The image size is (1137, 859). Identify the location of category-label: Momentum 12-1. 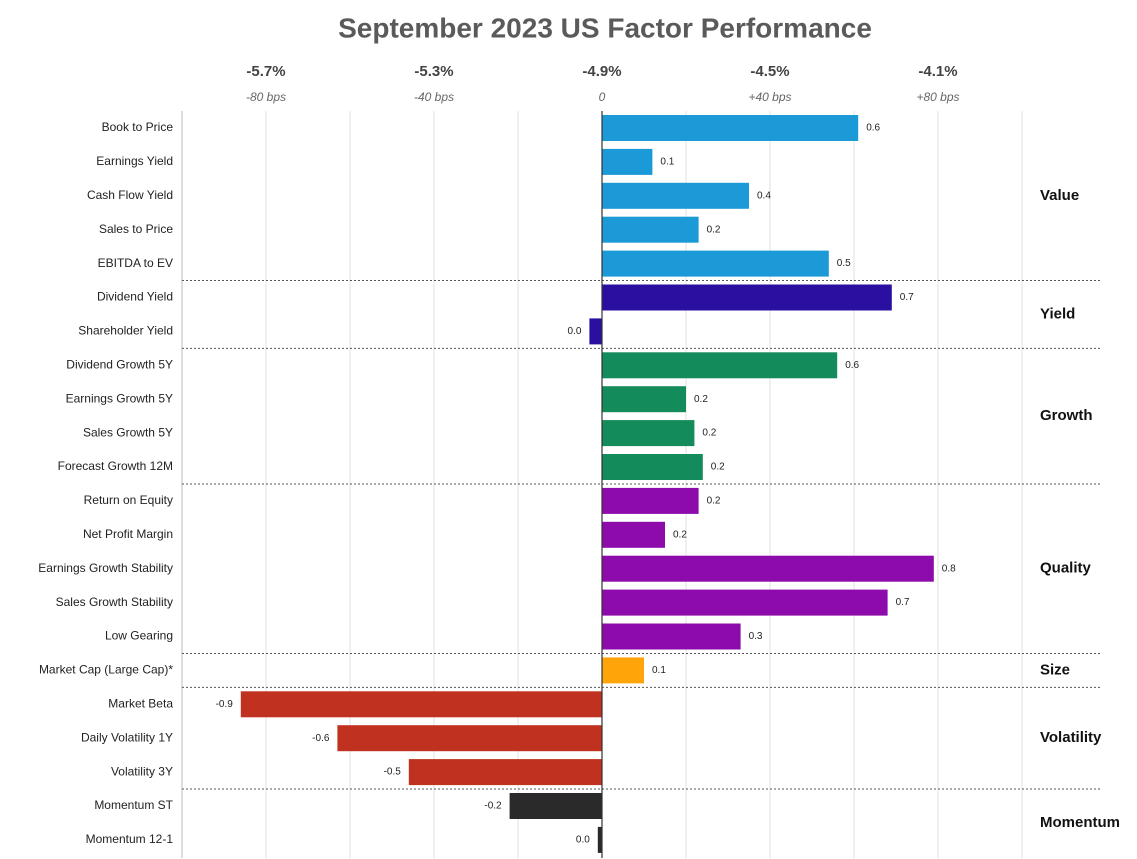
(130, 839).